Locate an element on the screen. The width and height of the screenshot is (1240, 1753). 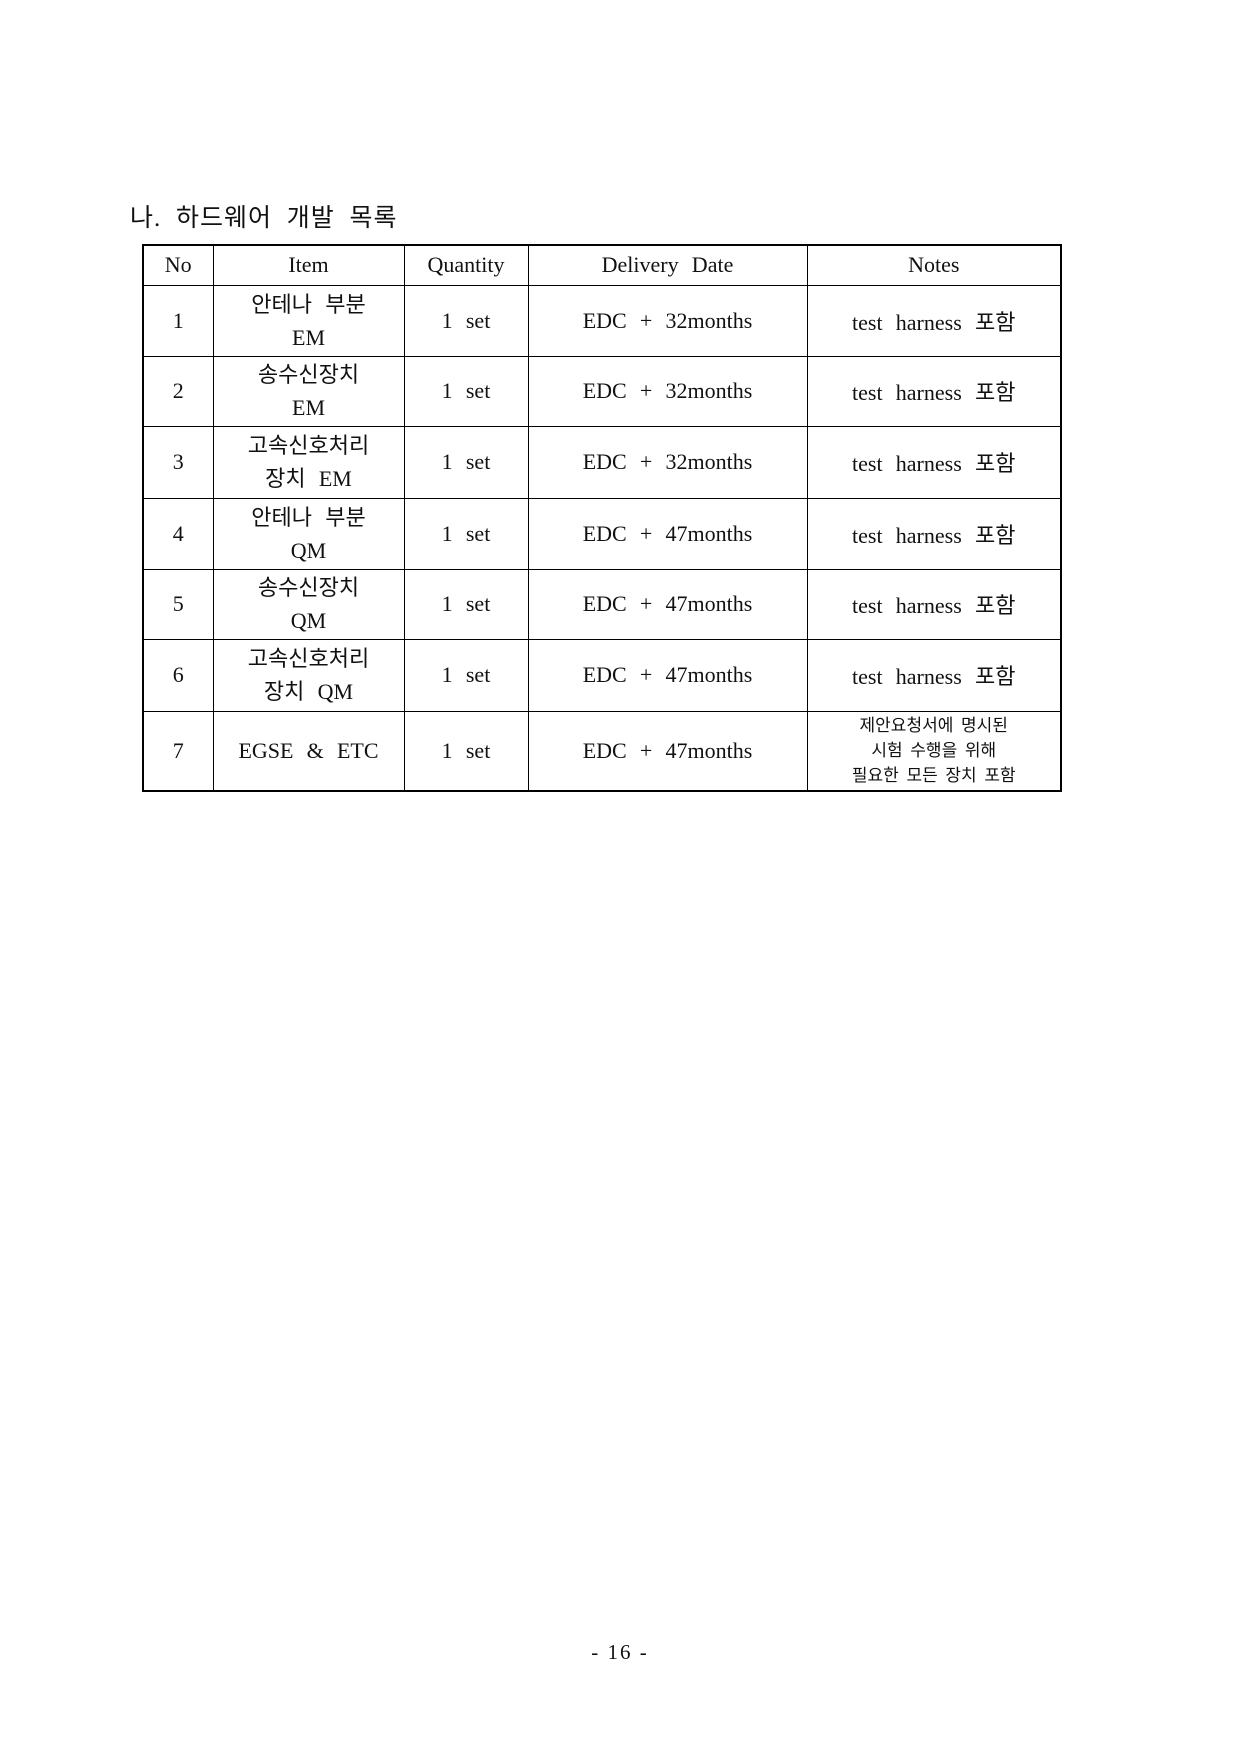
cell-item: 안테나 부분 QM is located at coordinates (308, 533).